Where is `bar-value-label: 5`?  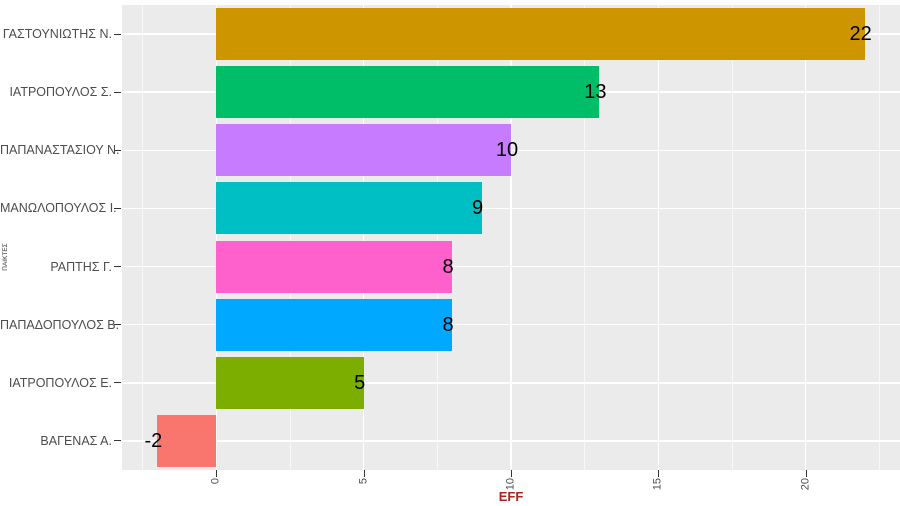
bar-value-label: 5 is located at coordinates (360, 382).